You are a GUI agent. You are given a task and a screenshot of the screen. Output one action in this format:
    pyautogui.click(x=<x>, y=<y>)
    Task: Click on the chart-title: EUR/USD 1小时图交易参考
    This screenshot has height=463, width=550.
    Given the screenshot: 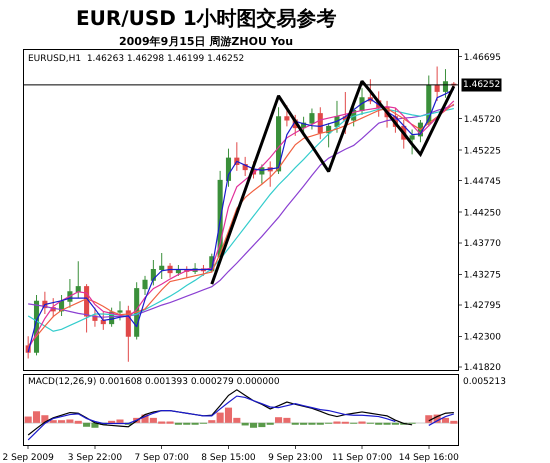 What is the action you would take?
    pyautogui.click(x=206, y=18)
    